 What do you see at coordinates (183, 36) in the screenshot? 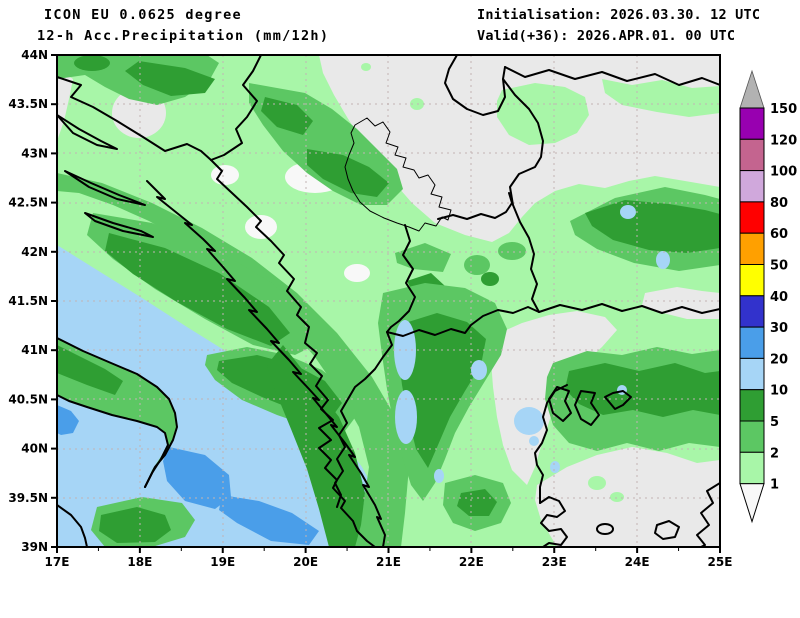
I see `product-title: 12-h Acc.Precipitation (mm/12h)` at bounding box center [183, 36].